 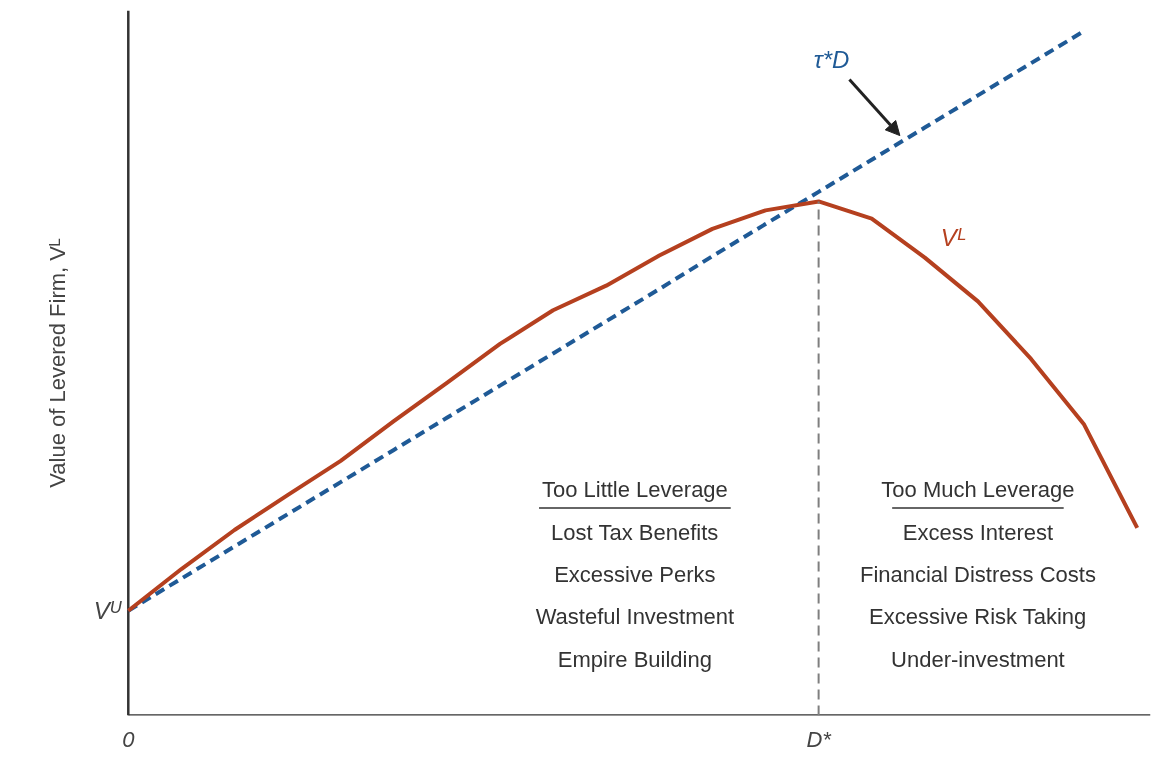 I want to click on annotation: Too Little Leverage Lost Tax Benefits Excessive Perks Wasteful Investment Empire Building, so click(x=635, y=574).